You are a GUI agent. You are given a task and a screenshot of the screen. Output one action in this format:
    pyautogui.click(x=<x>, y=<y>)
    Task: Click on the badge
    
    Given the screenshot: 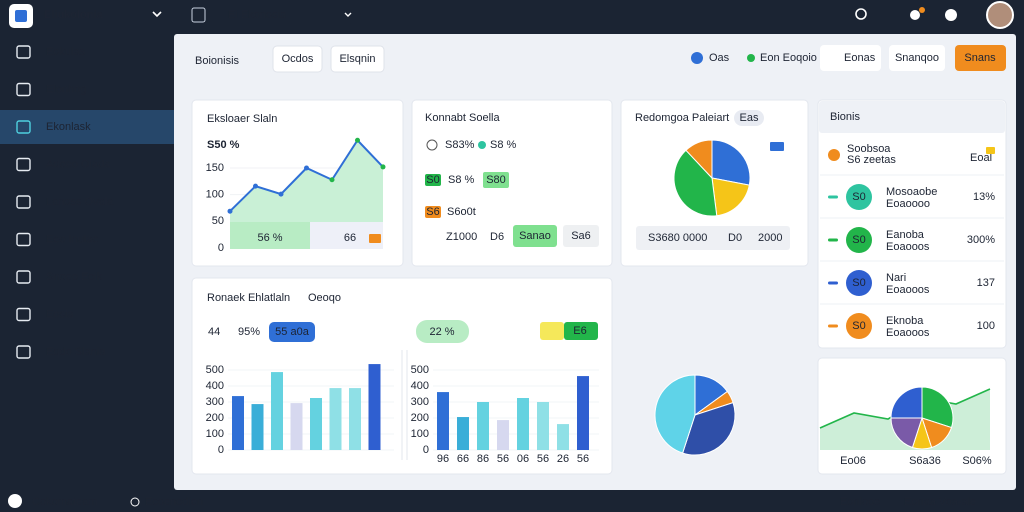 What is the action you would take?
    pyautogui.click(x=749, y=118)
    